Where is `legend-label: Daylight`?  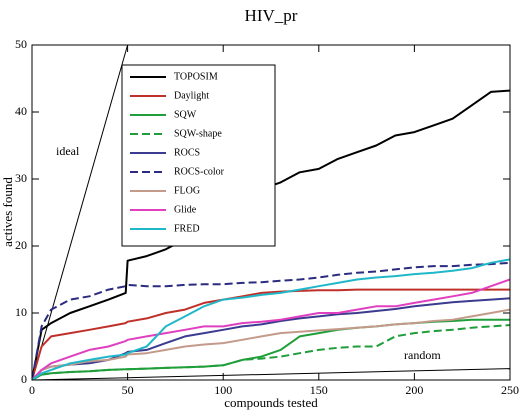 legend-label: Daylight is located at coordinates (191, 95).